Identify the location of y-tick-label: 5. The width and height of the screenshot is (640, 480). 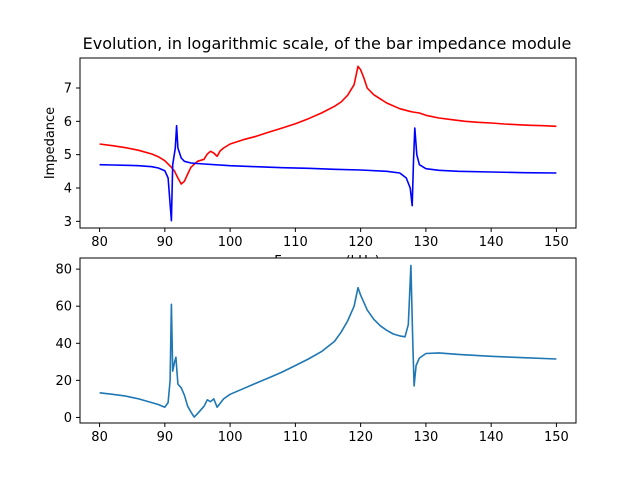
(68, 155).